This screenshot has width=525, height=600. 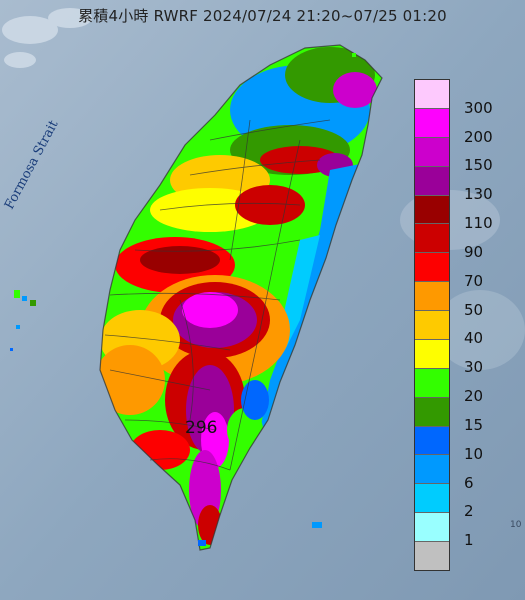 What do you see at coordinates (478, 194) in the screenshot?
I see `legend-label: 130` at bounding box center [478, 194].